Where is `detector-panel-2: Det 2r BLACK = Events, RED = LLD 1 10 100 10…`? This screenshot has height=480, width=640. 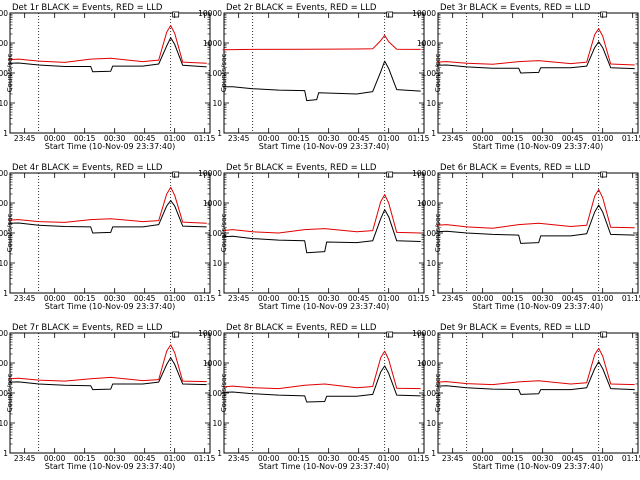 detector-panel-2: Det 2r BLACK = Events, RED = LLD 1 10 100 10… is located at coordinates (314, 77).